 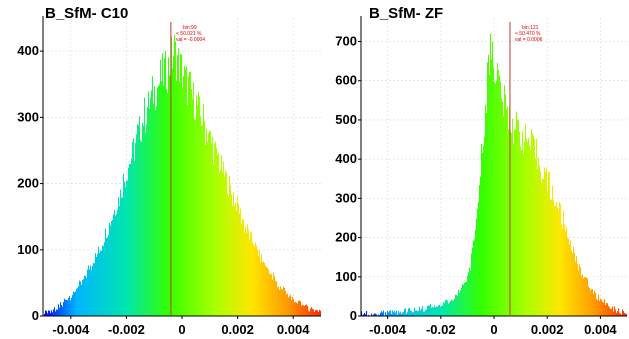 I want to click on y-tick-label: 100, so click(x=346, y=276).